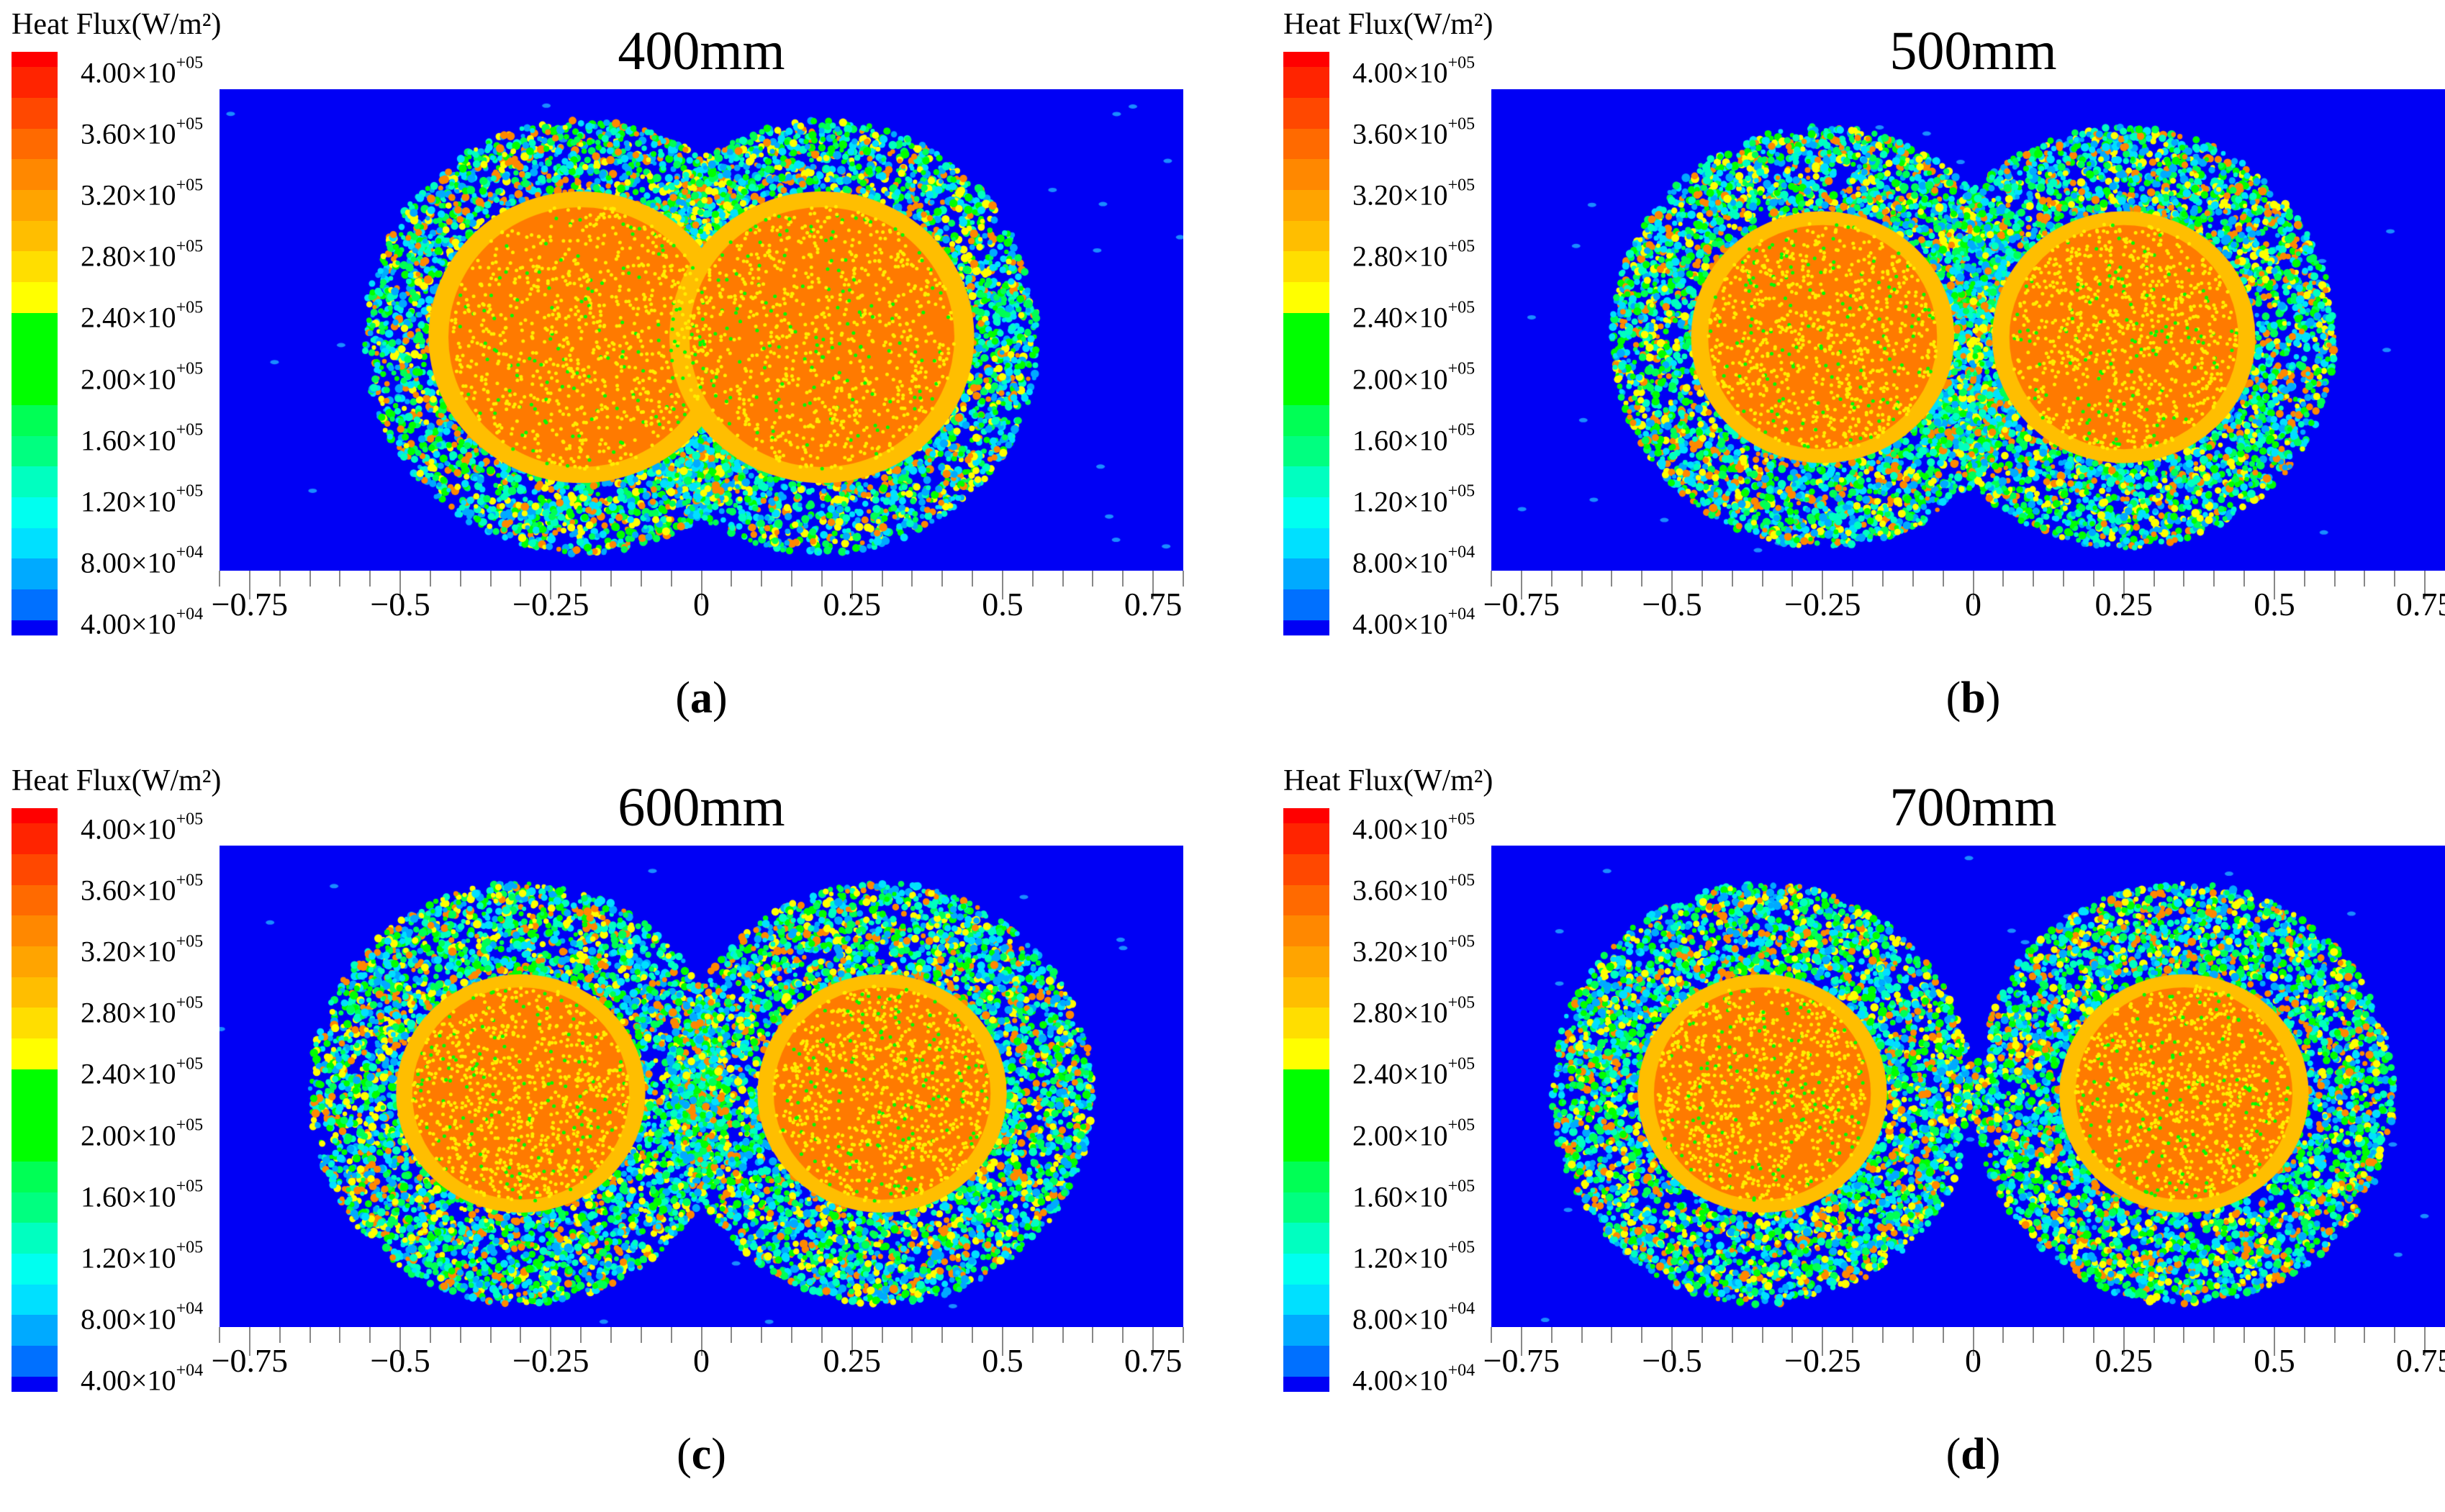 This screenshot has width=2445, height=1512. What do you see at coordinates (1964, 603) in the screenshot?
I see `x-axis: −0.75 −0.5 −0.25 0 0.25 0.5 0.75` at bounding box center [1964, 603].